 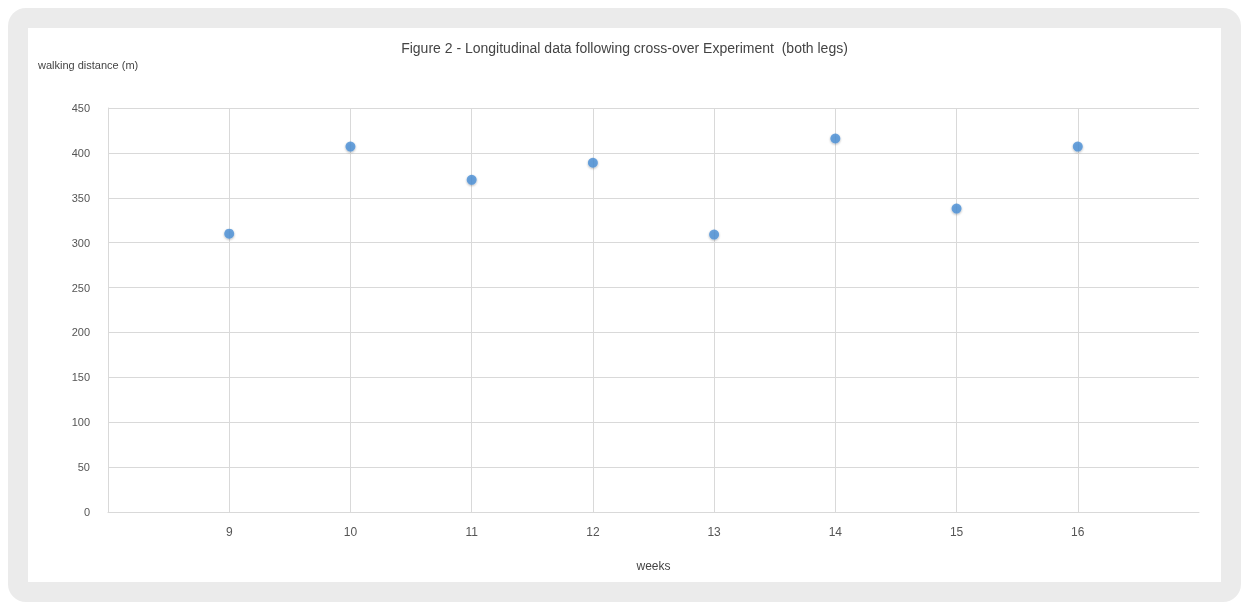 I want to click on y-tick-label: 0, so click(x=86, y=512).